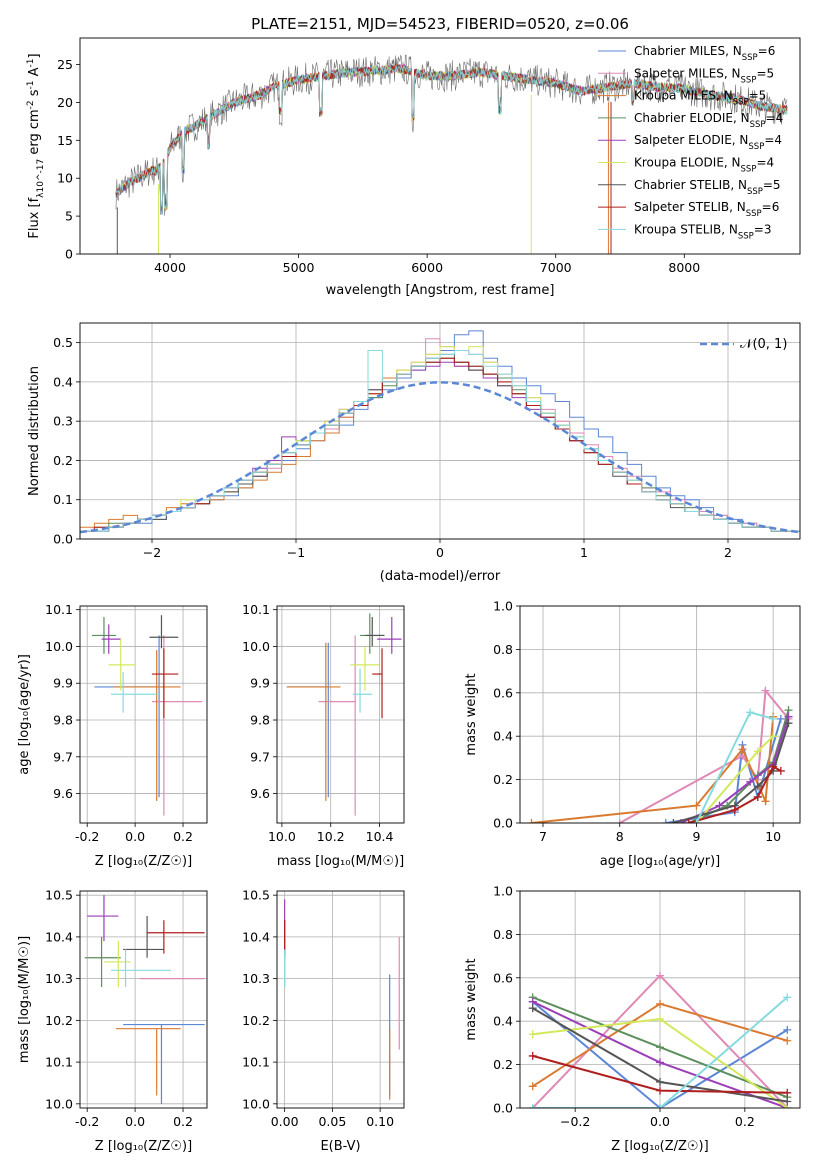 This screenshot has width=819, height=1174. What do you see at coordinates (687, 163) in the screenshot?
I see `legend-label-name: Kroupa ELODIE, N` at bounding box center [687, 163].